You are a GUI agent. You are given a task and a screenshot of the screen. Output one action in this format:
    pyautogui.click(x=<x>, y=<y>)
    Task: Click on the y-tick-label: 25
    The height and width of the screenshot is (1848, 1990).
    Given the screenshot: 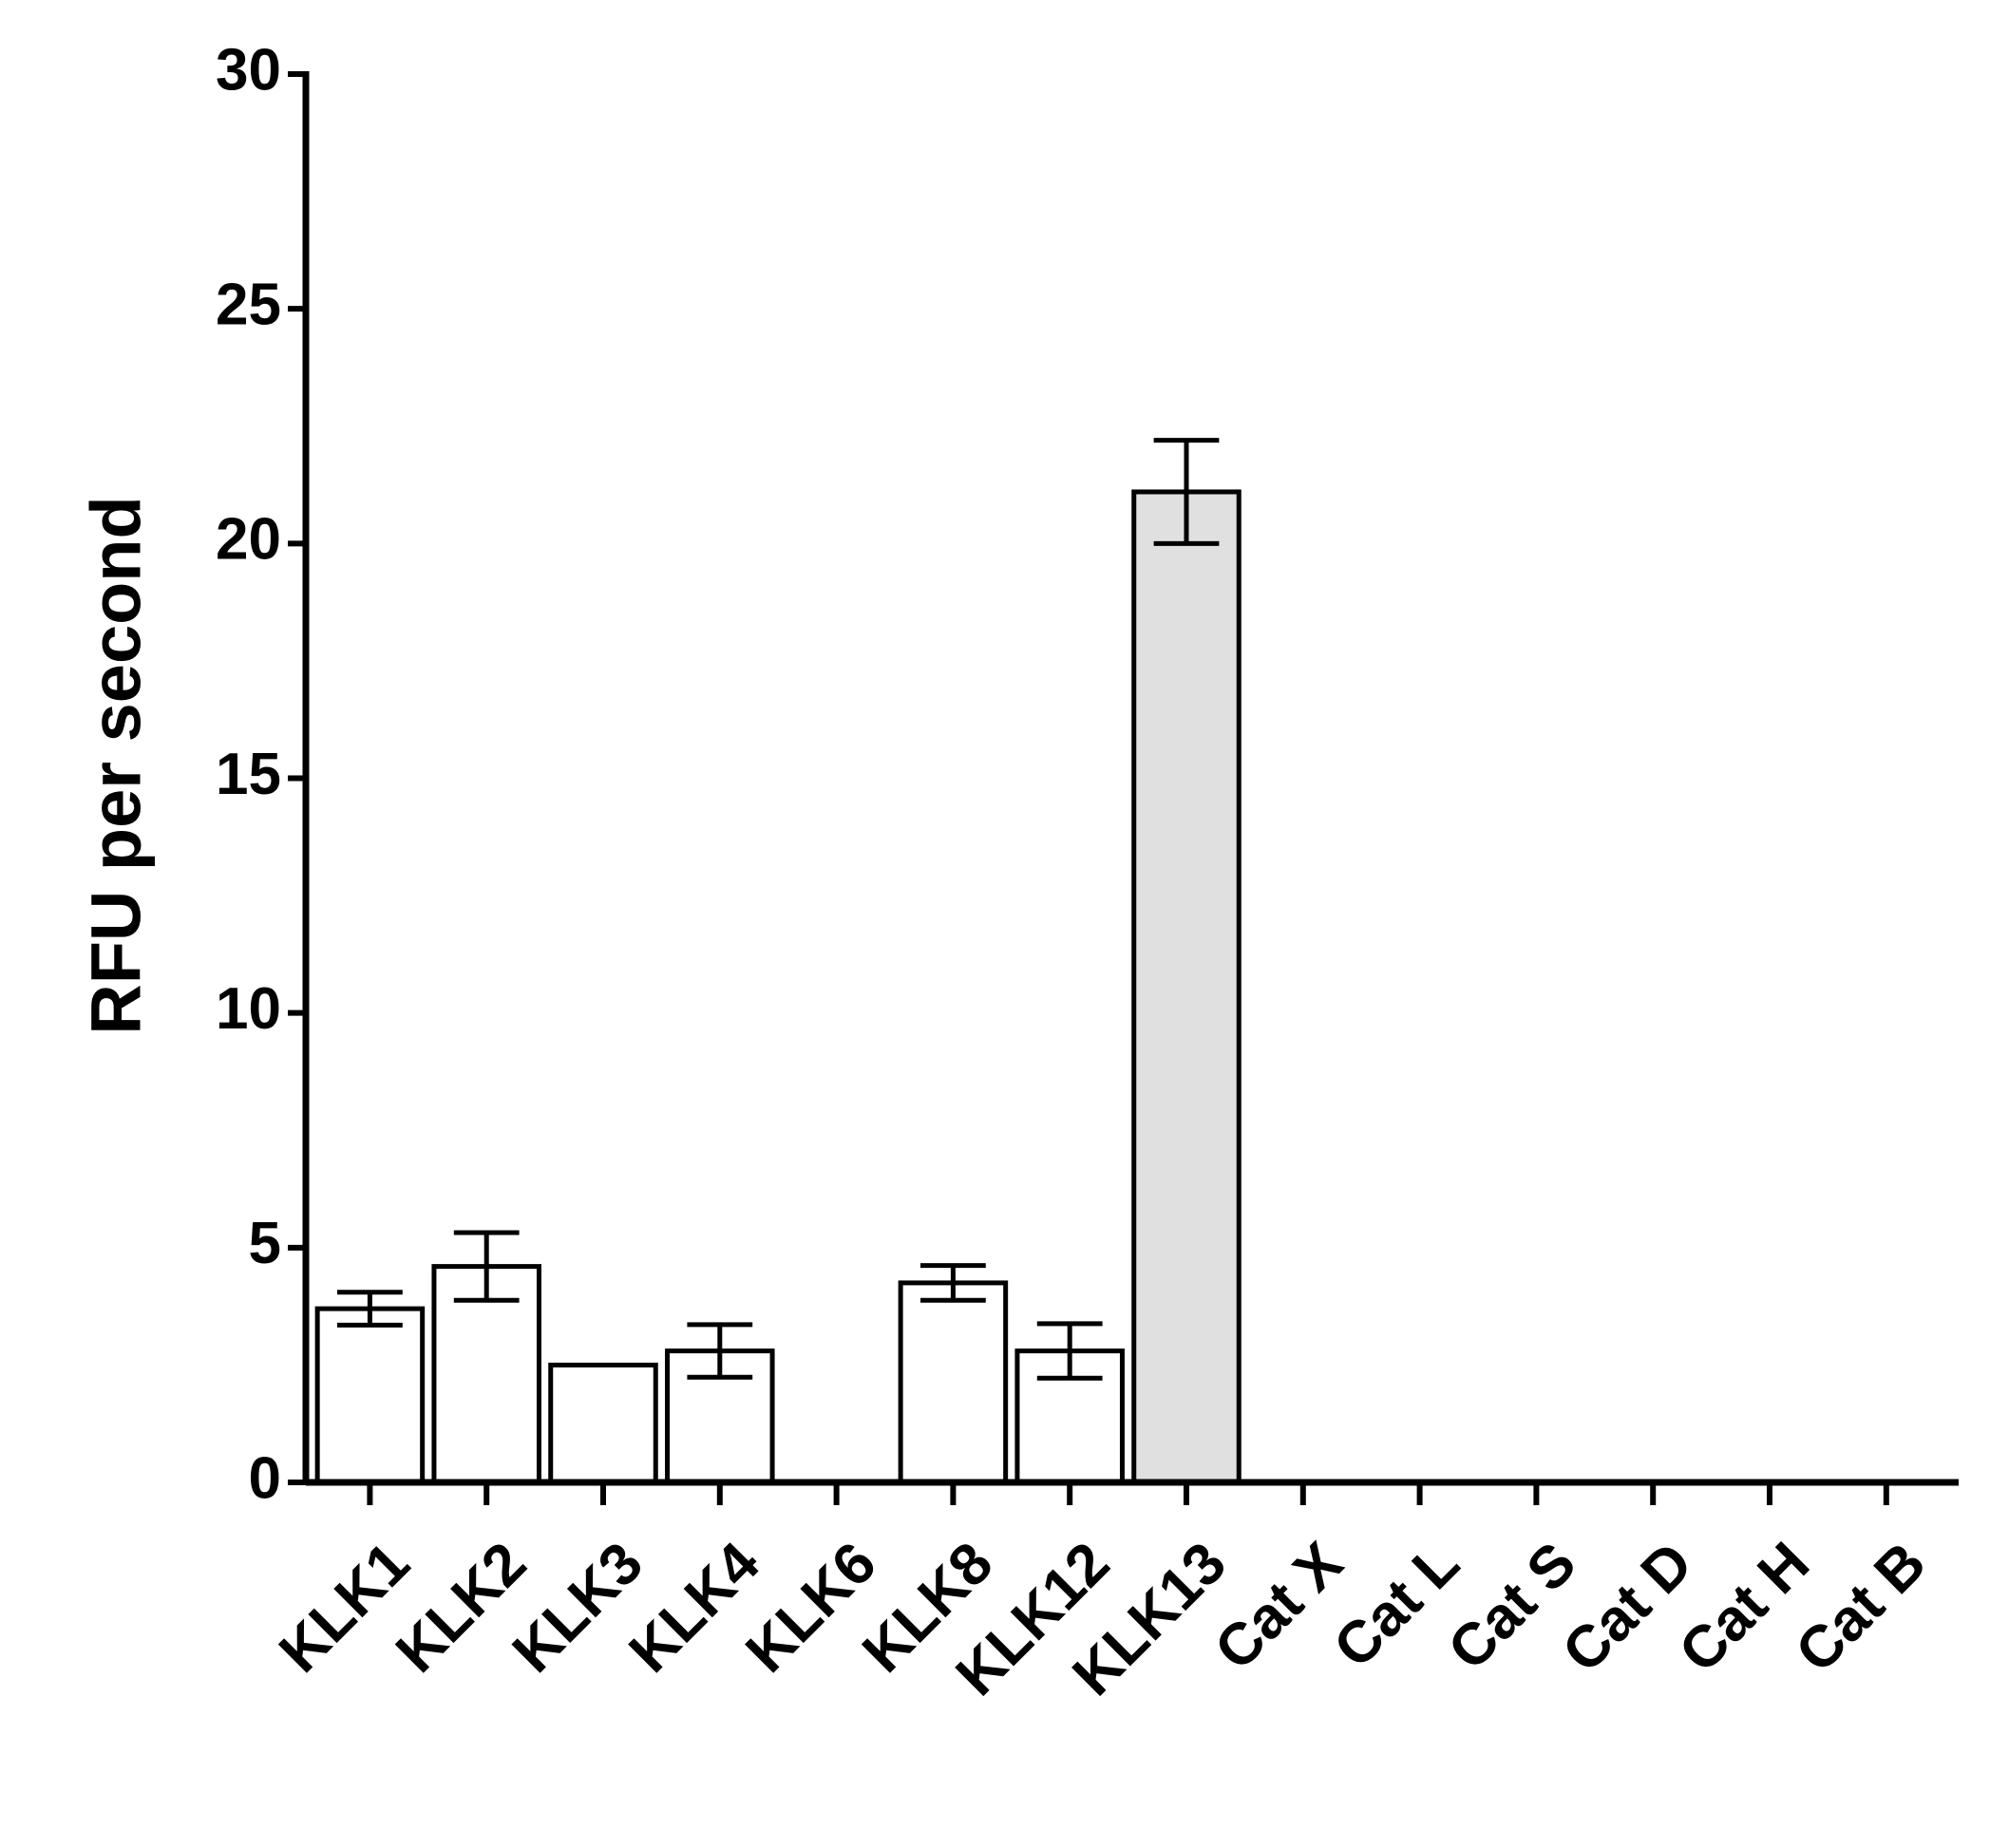 What is the action you would take?
    pyautogui.click(x=248, y=305)
    